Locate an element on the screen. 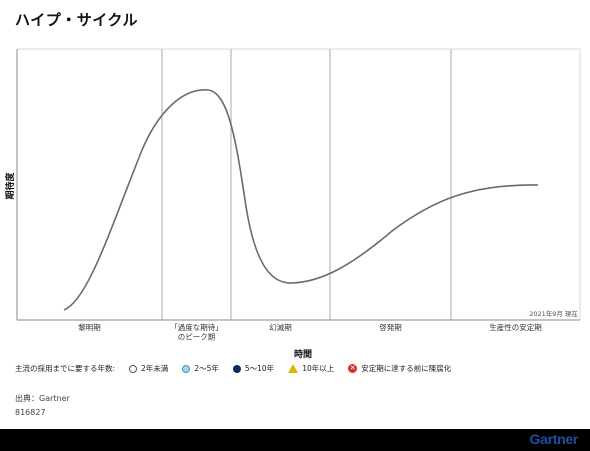  red-x-circle-icon: ✕ is located at coordinates (353, 368).